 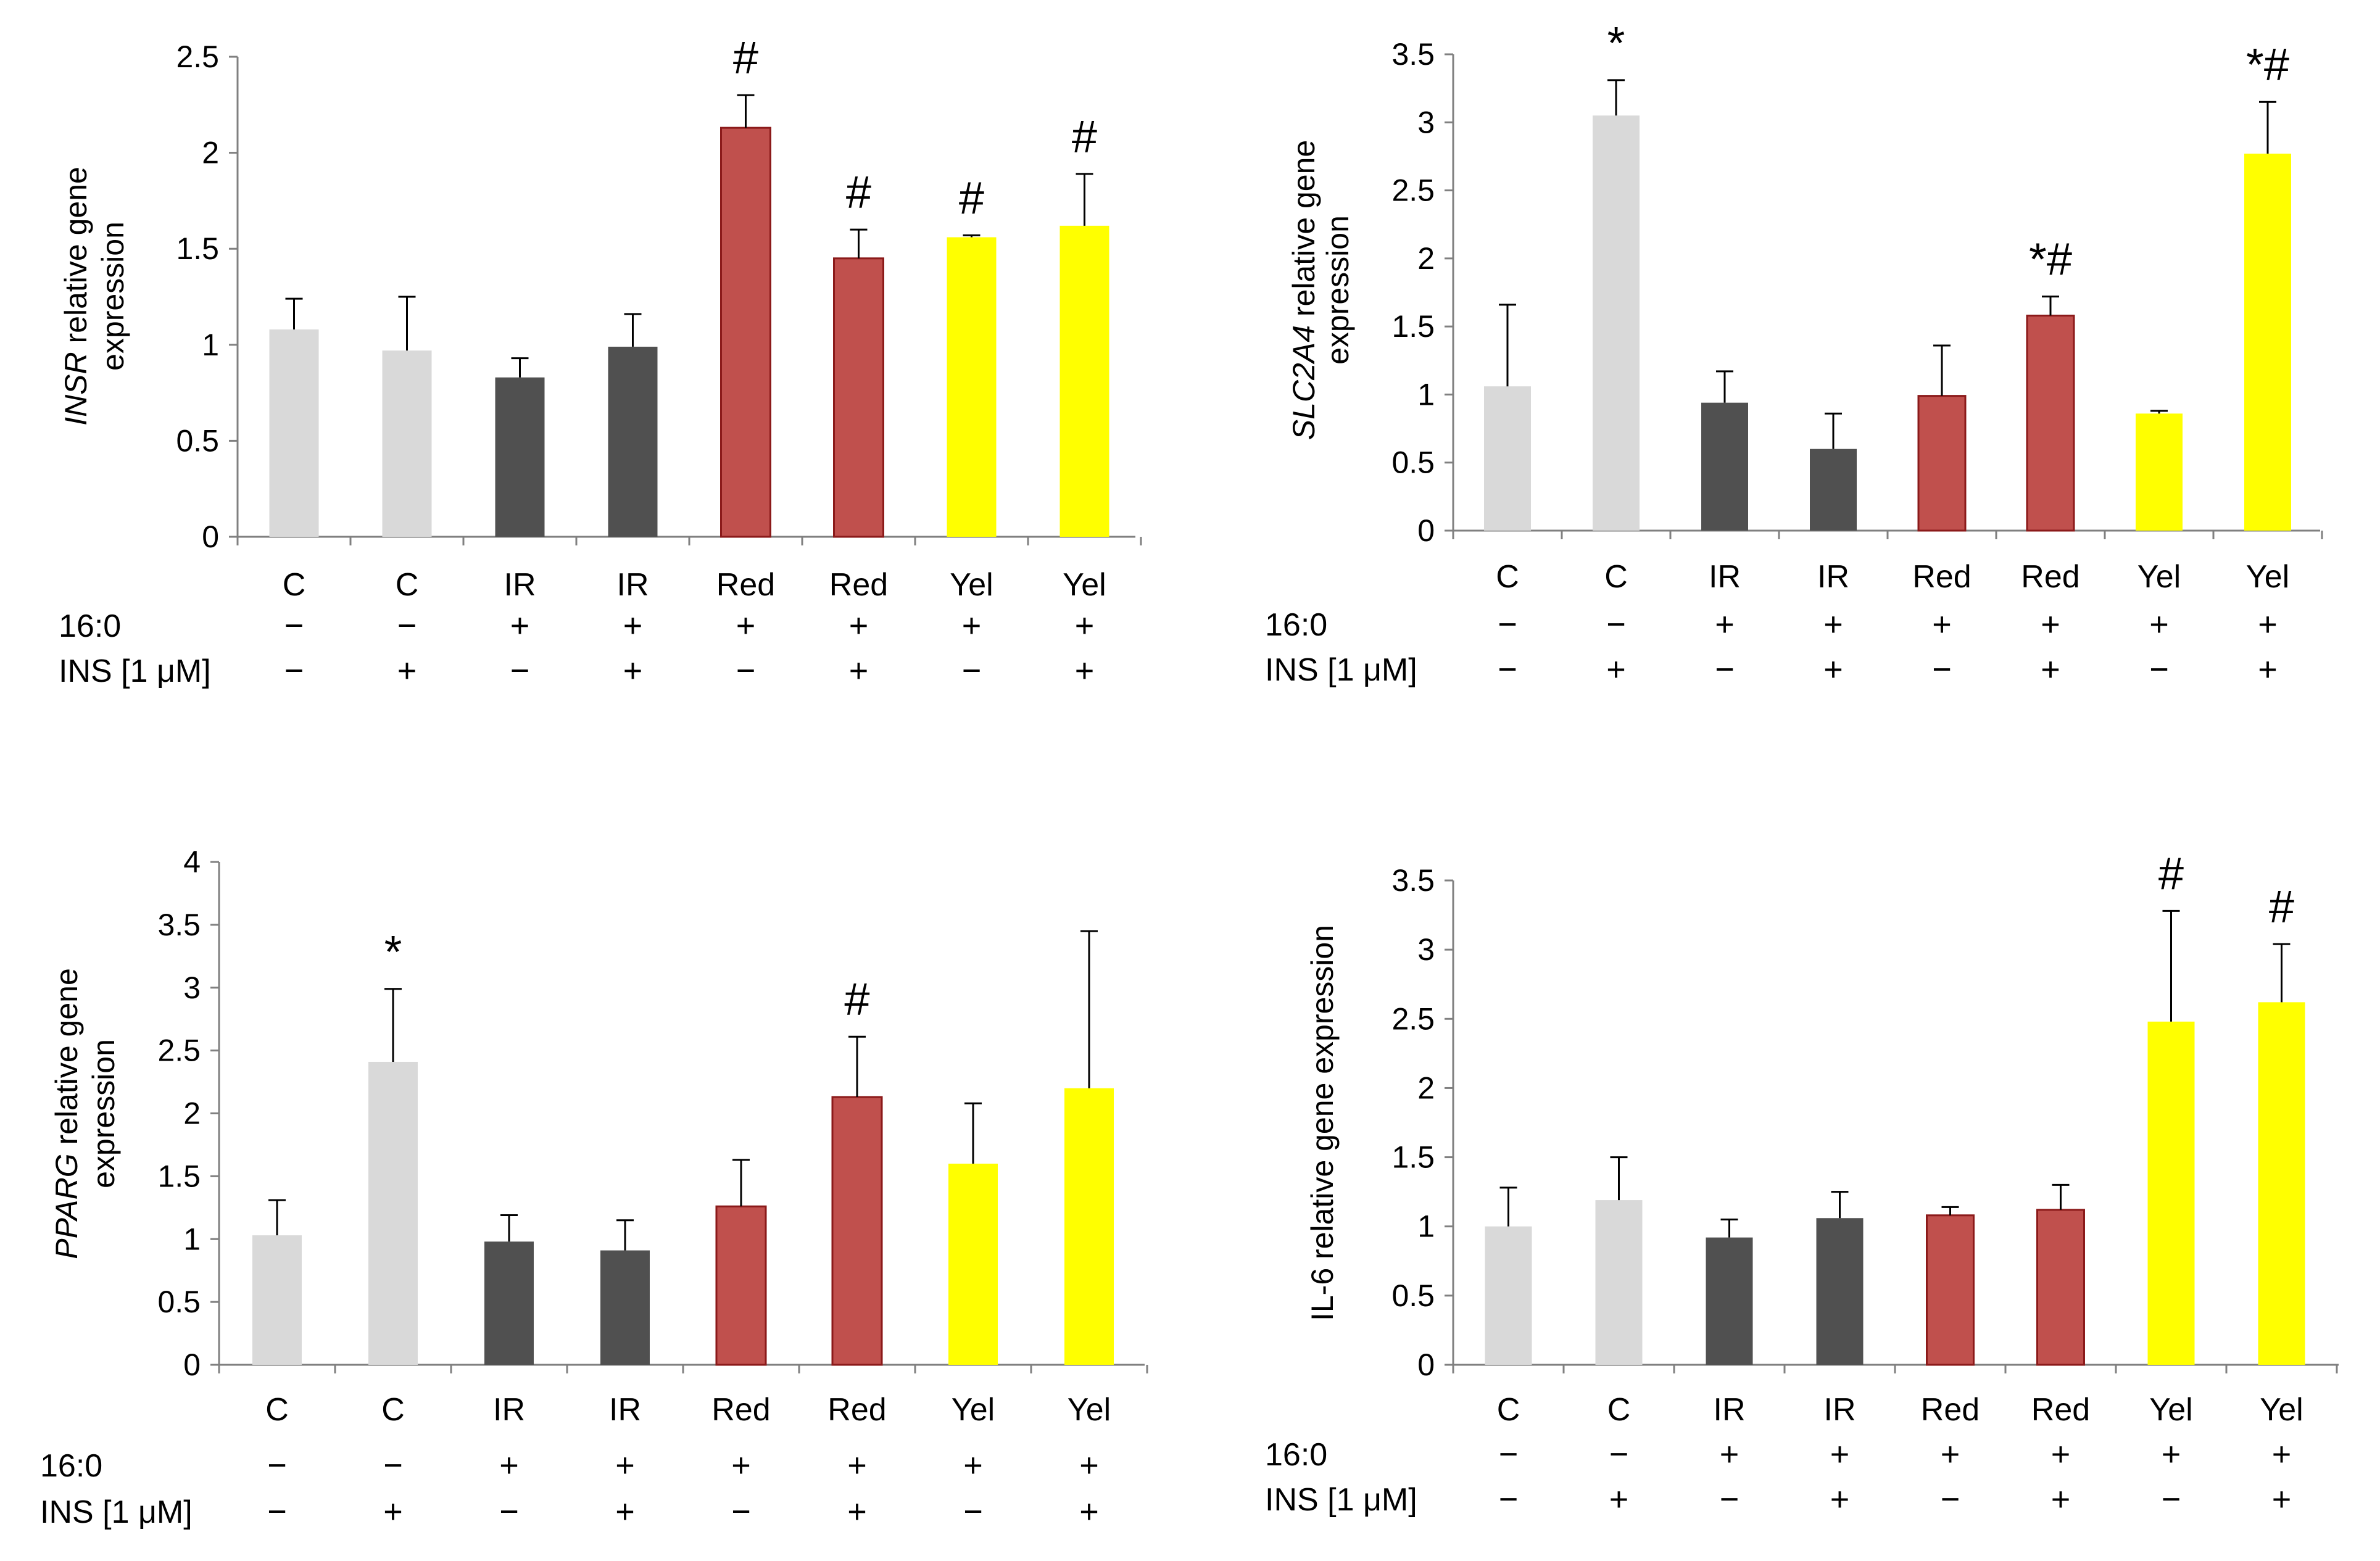 I want to click on y-axis-label-line1: IL-6 relative gene expression, so click(x=1322, y=1123).